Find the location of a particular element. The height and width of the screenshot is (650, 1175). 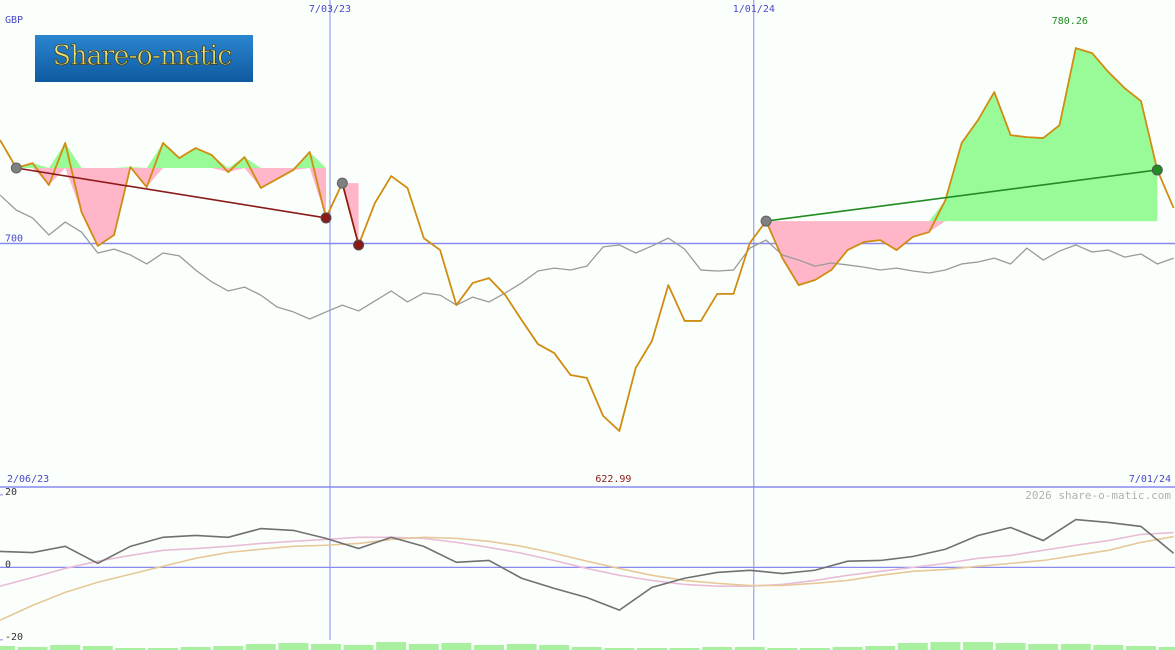

value-annotation: 622.99 is located at coordinates (613, 479).